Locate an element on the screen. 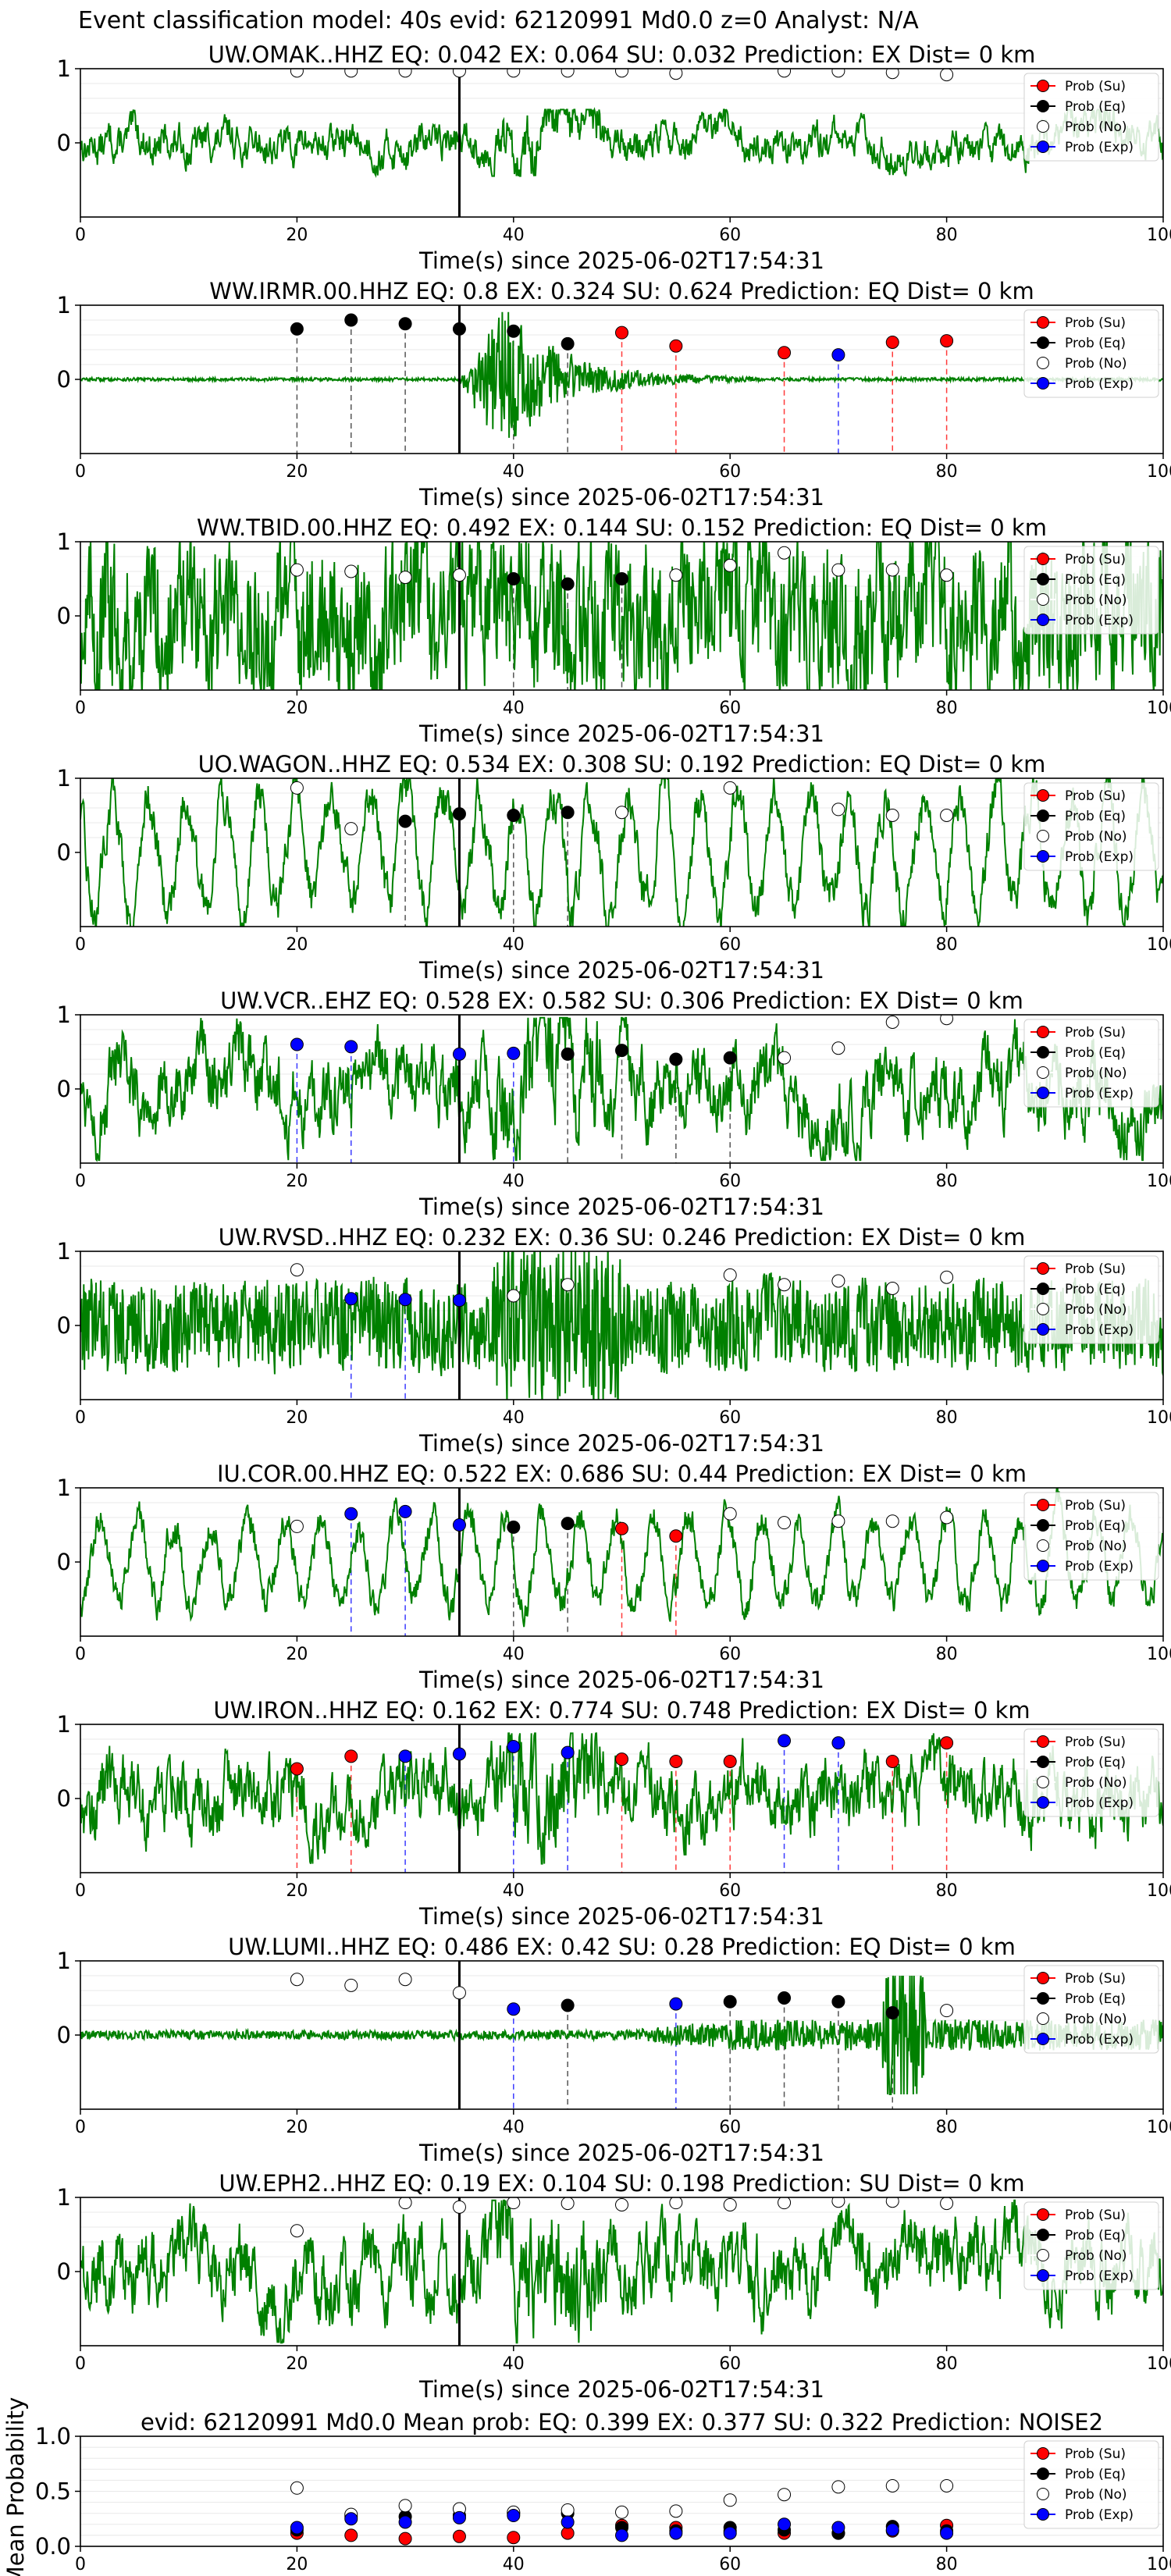 The height and width of the screenshot is (2576, 1171). x-tick-label: 40 is located at coordinates (514, 2364).